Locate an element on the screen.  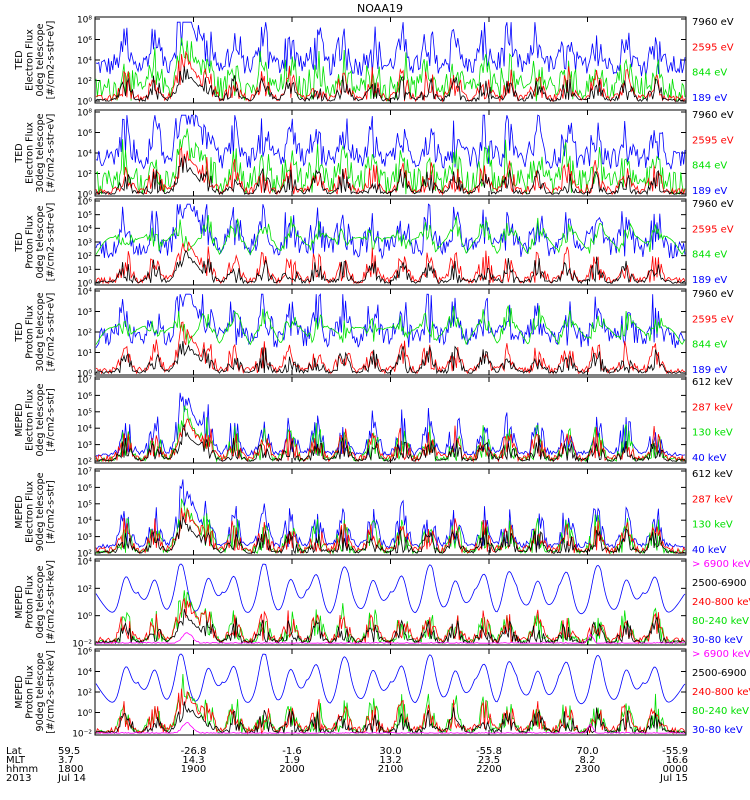
y-axis-label-line: 90deg telescope is located at coordinates (40, 691).